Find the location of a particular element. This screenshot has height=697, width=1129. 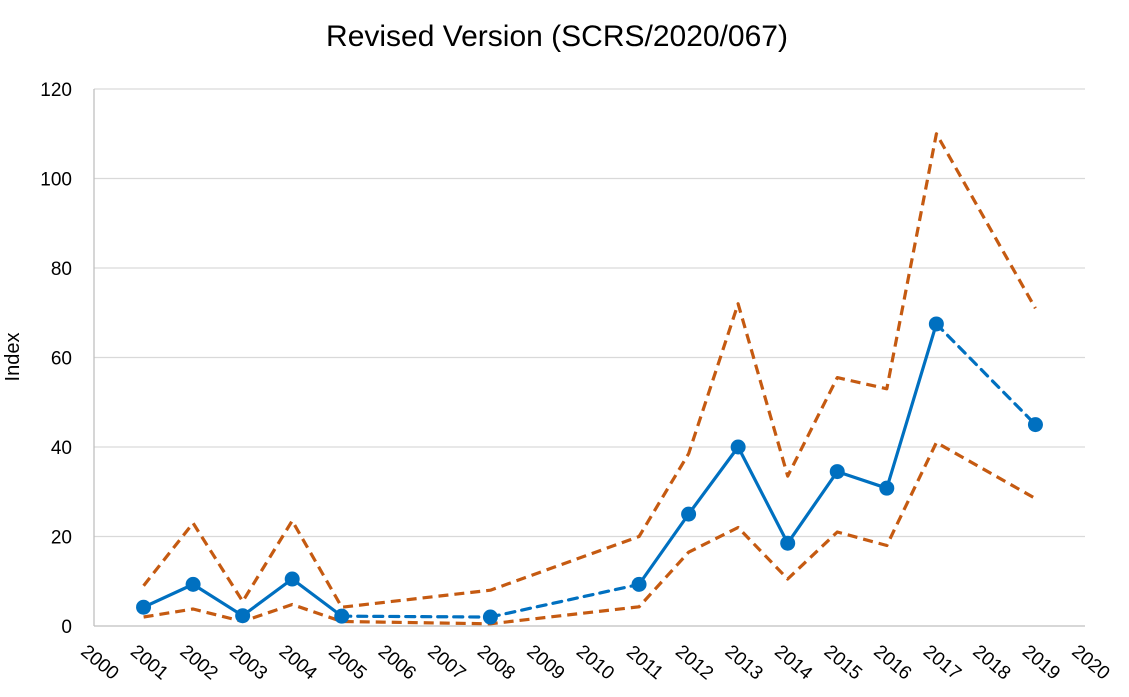

x-tick-label: 2006 is located at coordinates (397, 662).